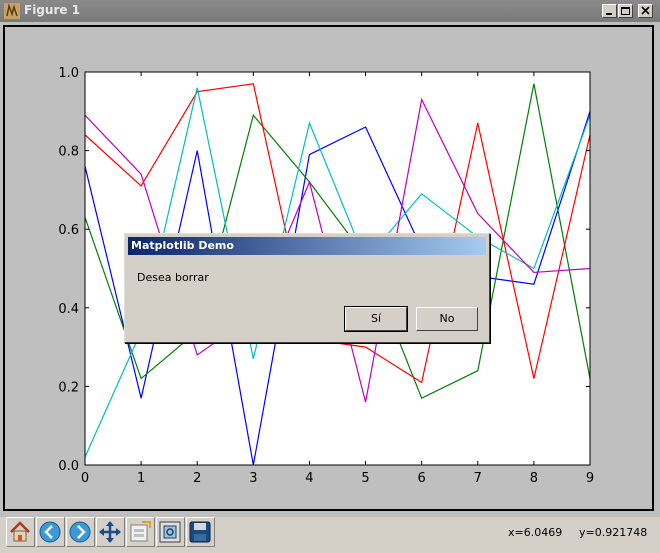 Image resolution: width=660 pixels, height=553 pixels. What do you see at coordinates (141, 478) in the screenshot?
I see `x-tick-label: 1` at bounding box center [141, 478].